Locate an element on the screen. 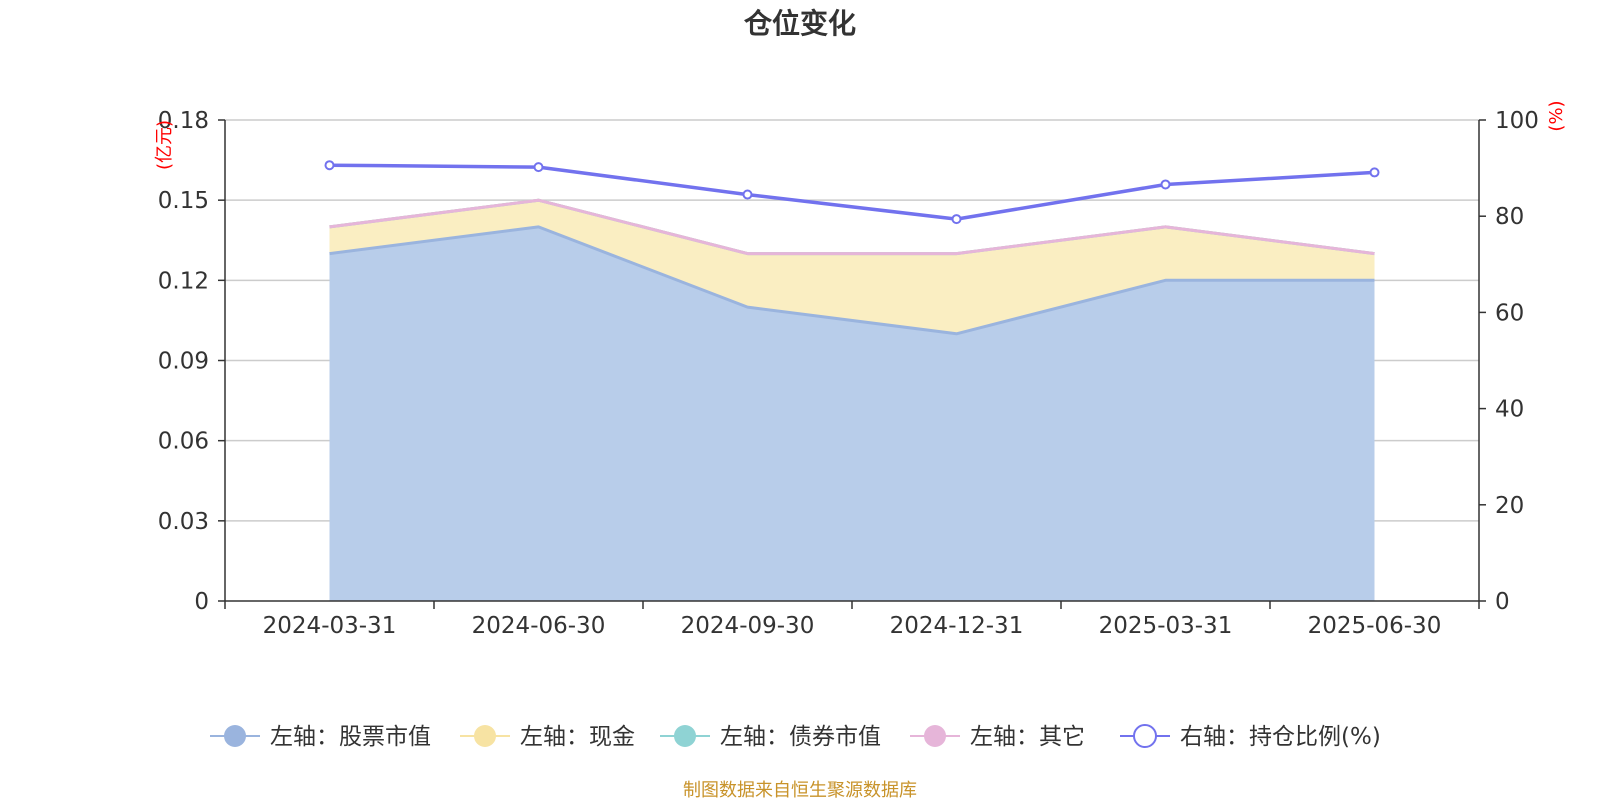 The image size is (1600, 800). left-axis-tick-label: 0.18 is located at coordinates (183, 121).